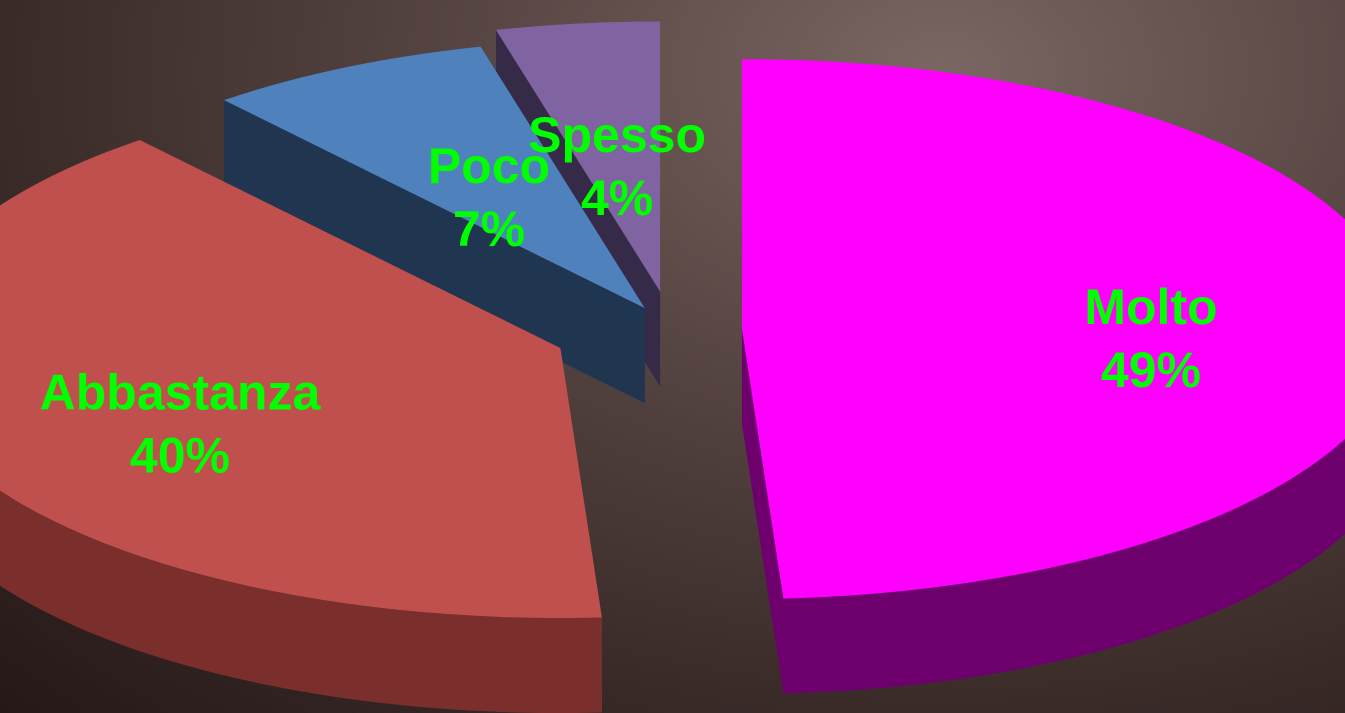 This screenshot has height=713, width=1345. Describe the element at coordinates (181, 393) in the screenshot. I see `label-abbastanza-category: Abbastanza` at that location.